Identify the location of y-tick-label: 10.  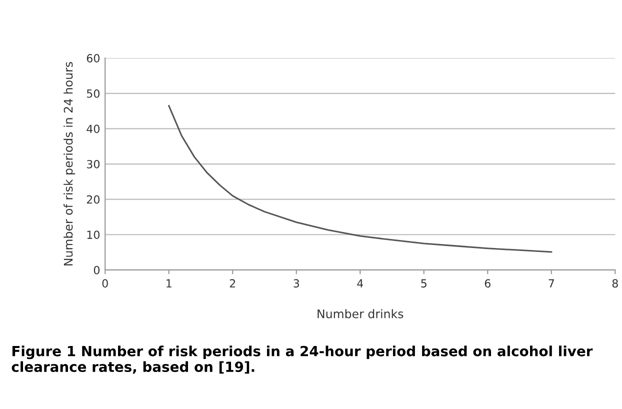
(93, 235).